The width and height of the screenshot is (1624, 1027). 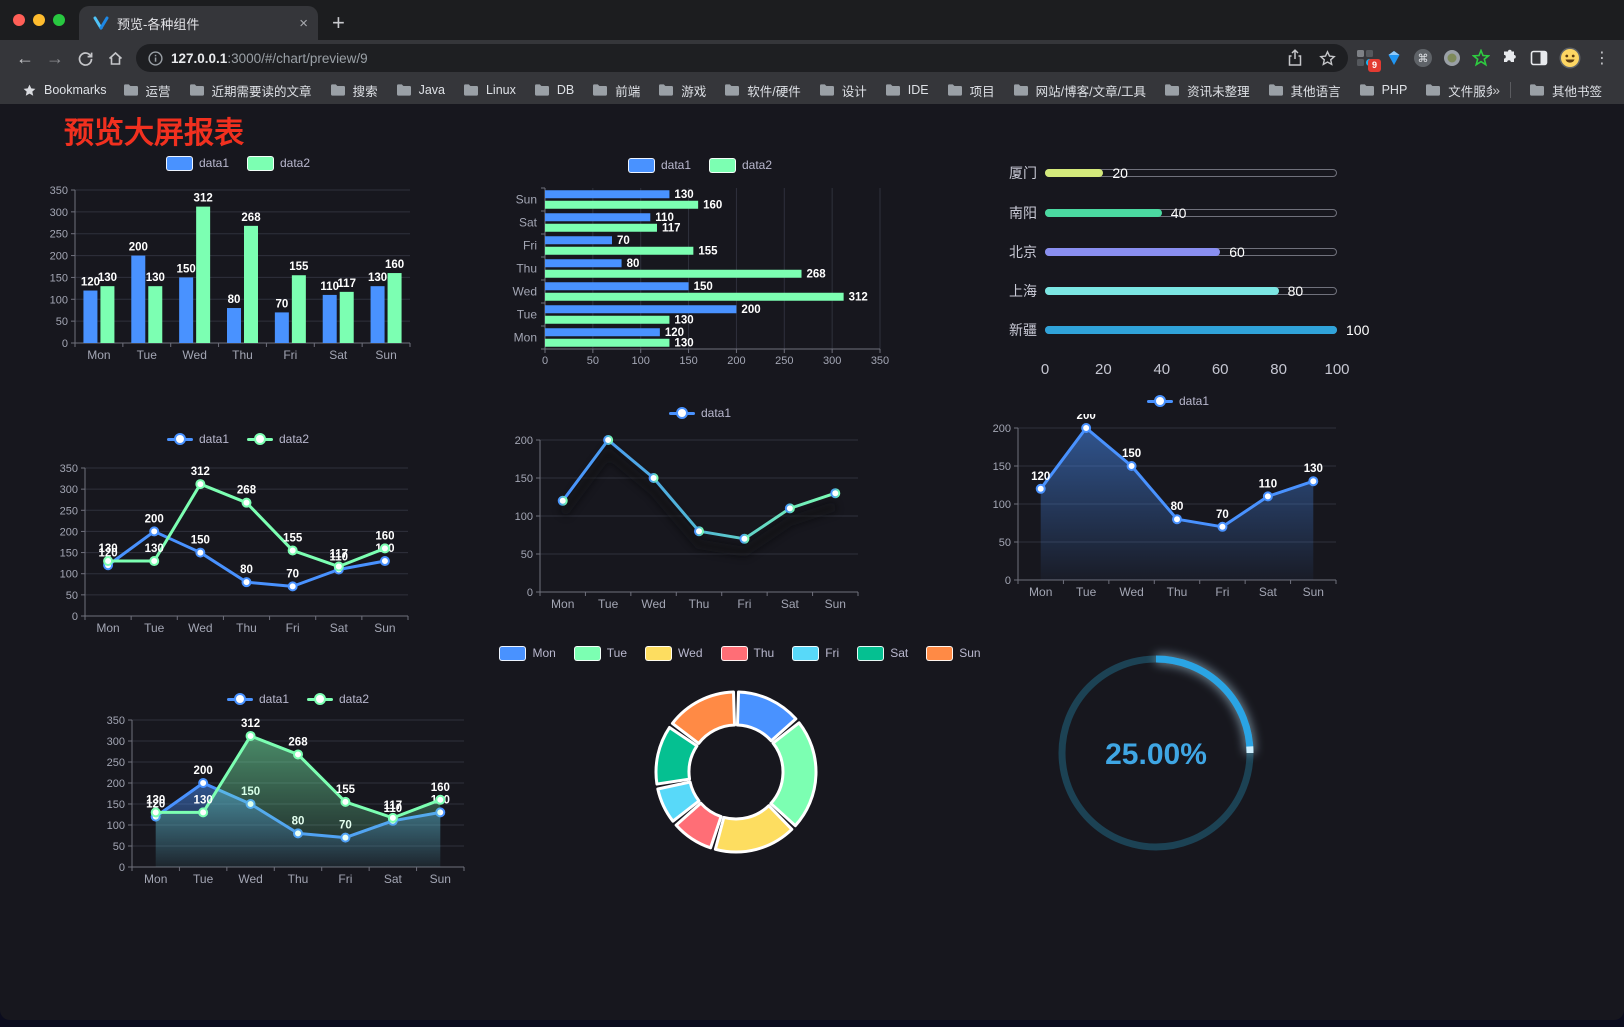 What do you see at coordinates (293, 538) in the screenshot?
I see `svg-text: 155` at bounding box center [293, 538].